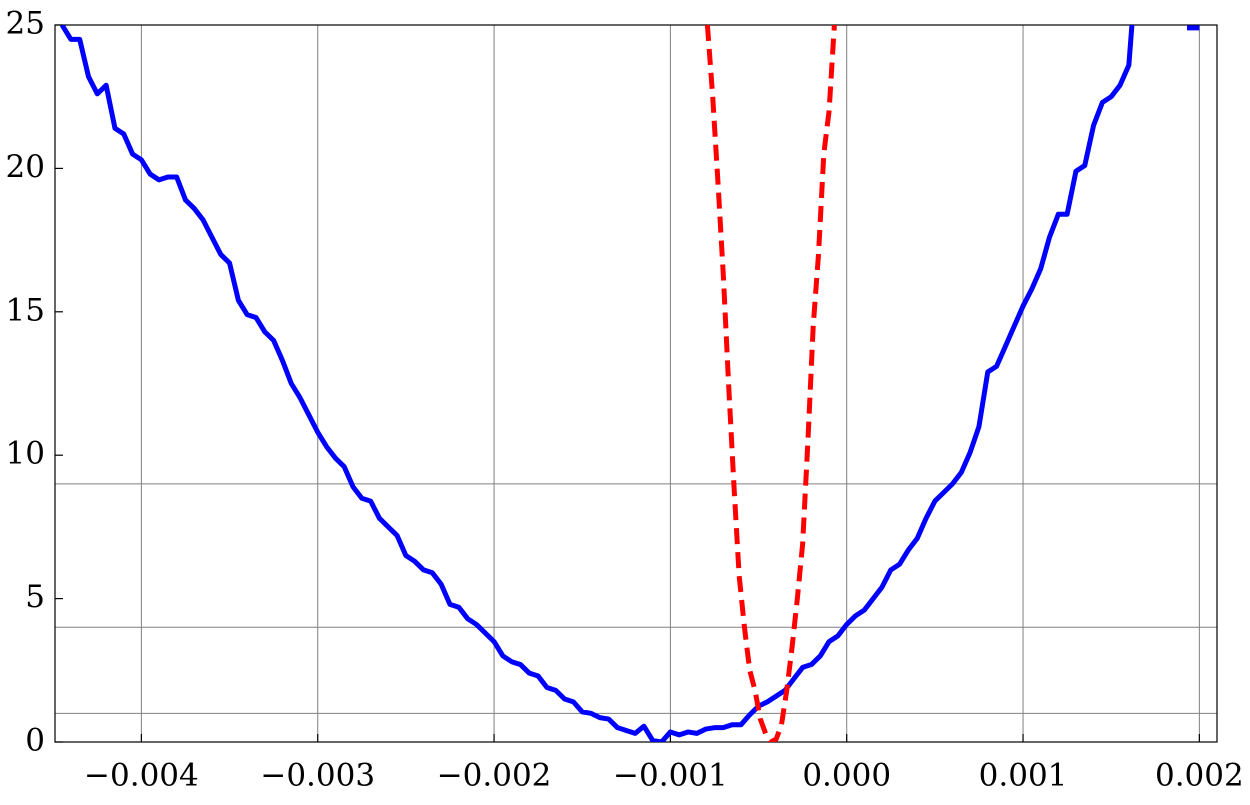 This screenshot has width=1250, height=805. Describe the element at coordinates (317, 776) in the screenshot. I see `x-tick-label: −0.003` at that location.